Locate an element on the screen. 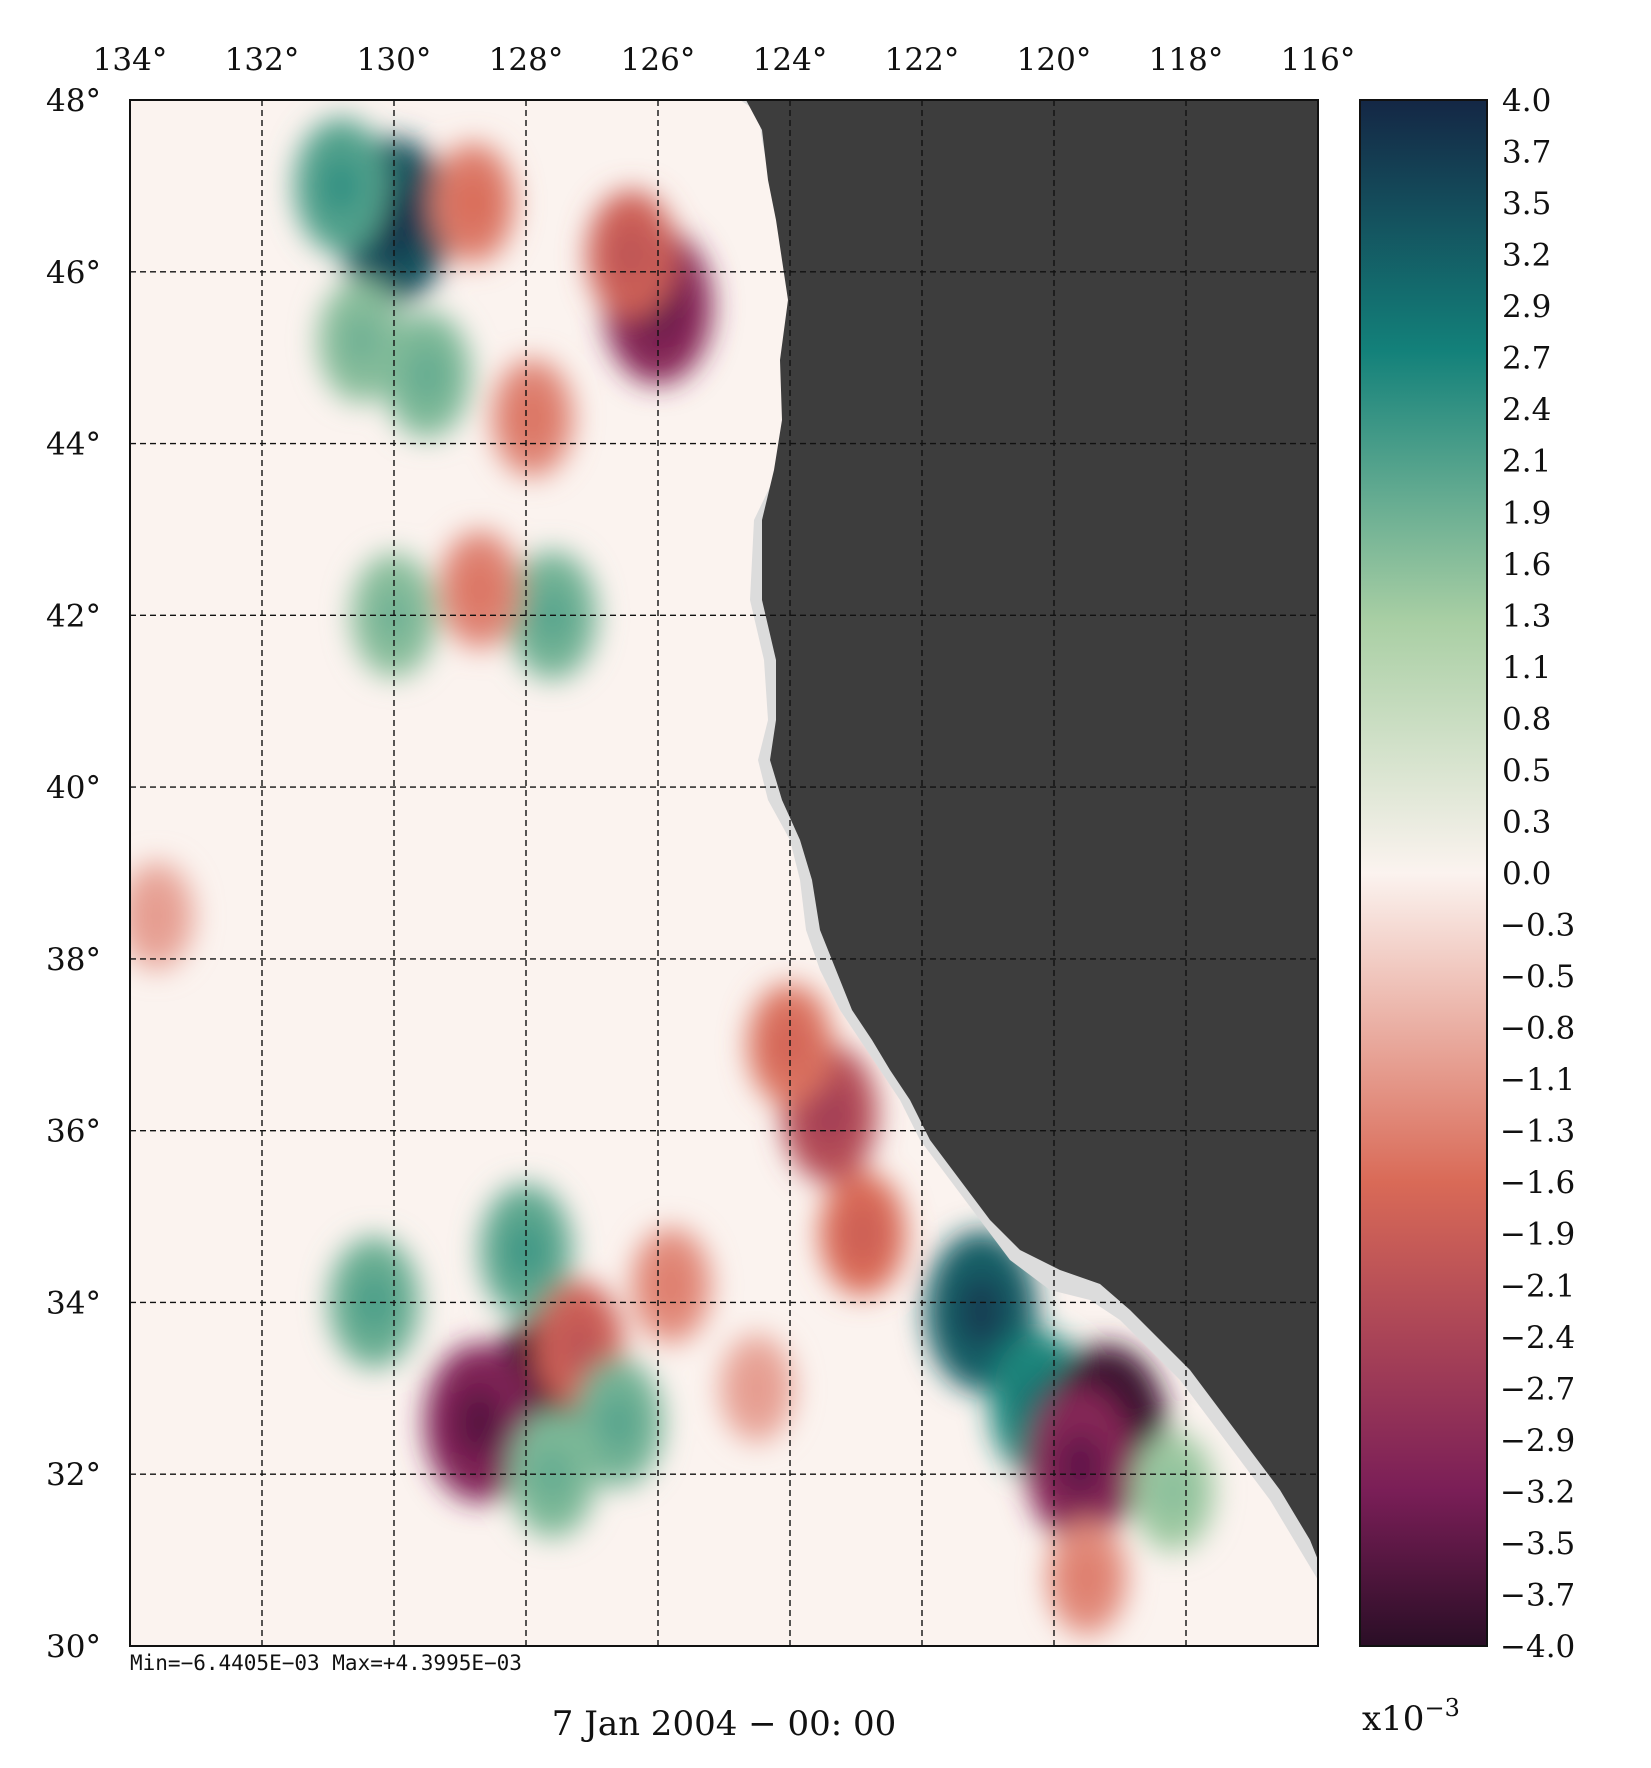  latitude-tick-label: 32° is located at coordinates (73, 1475).